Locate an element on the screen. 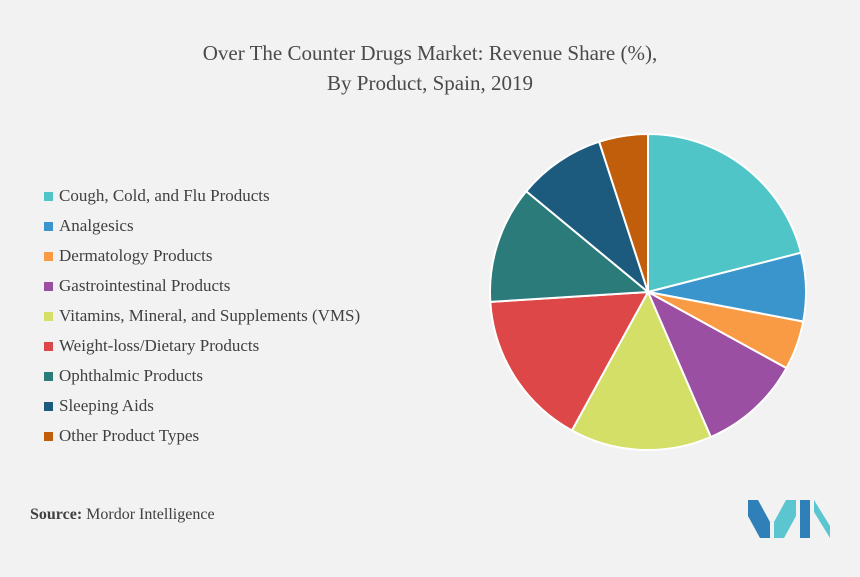  legend-label: Dermatology Products is located at coordinates (136, 255).